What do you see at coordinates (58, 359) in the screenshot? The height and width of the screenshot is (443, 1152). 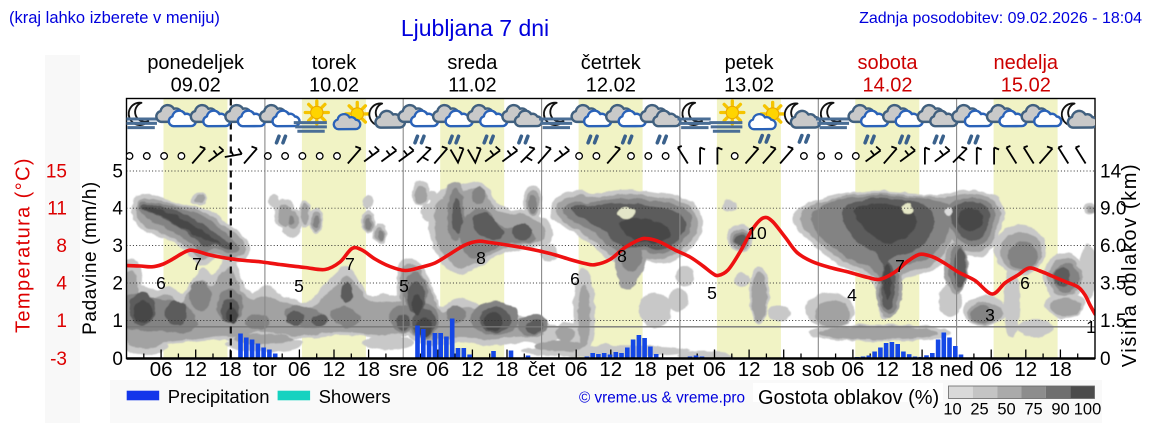 I see `svg-text: -3` at bounding box center [58, 359].